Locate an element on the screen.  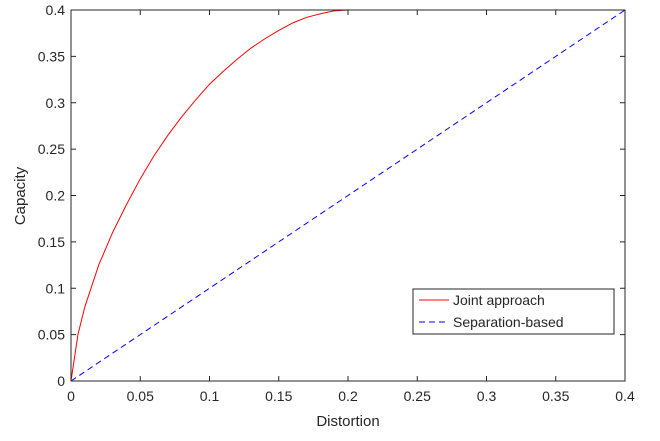
x-tick-label: 0.15 is located at coordinates (278, 396).